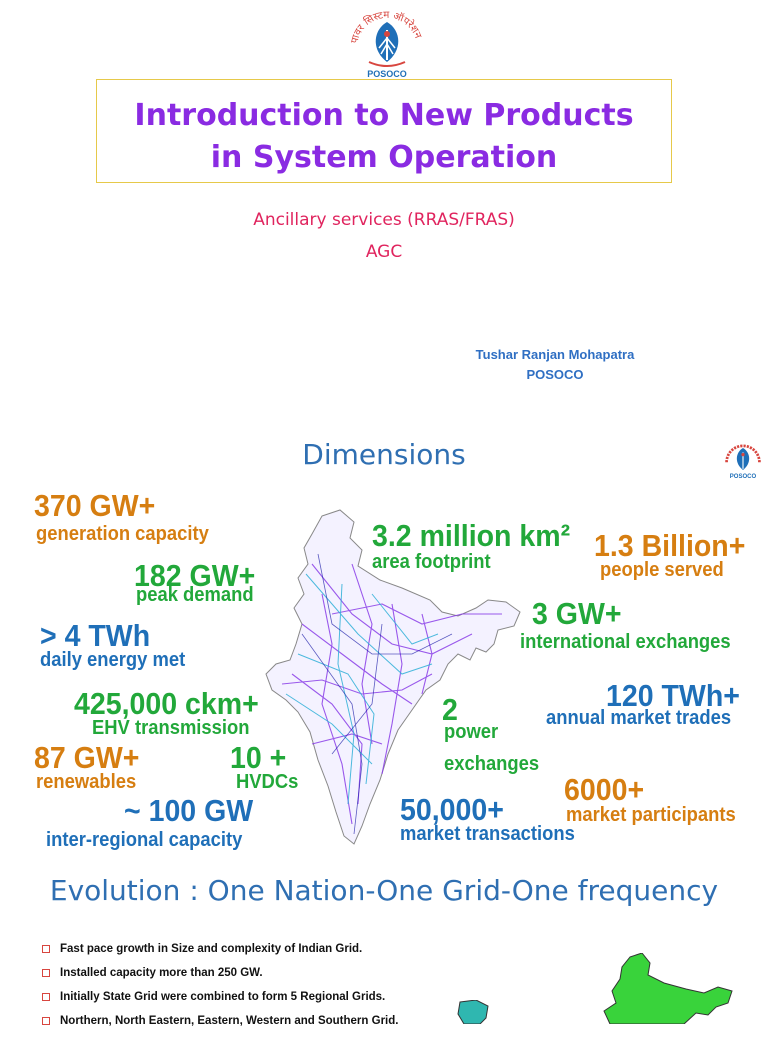  I want to click on region-map-teal, so click(473, 1012).